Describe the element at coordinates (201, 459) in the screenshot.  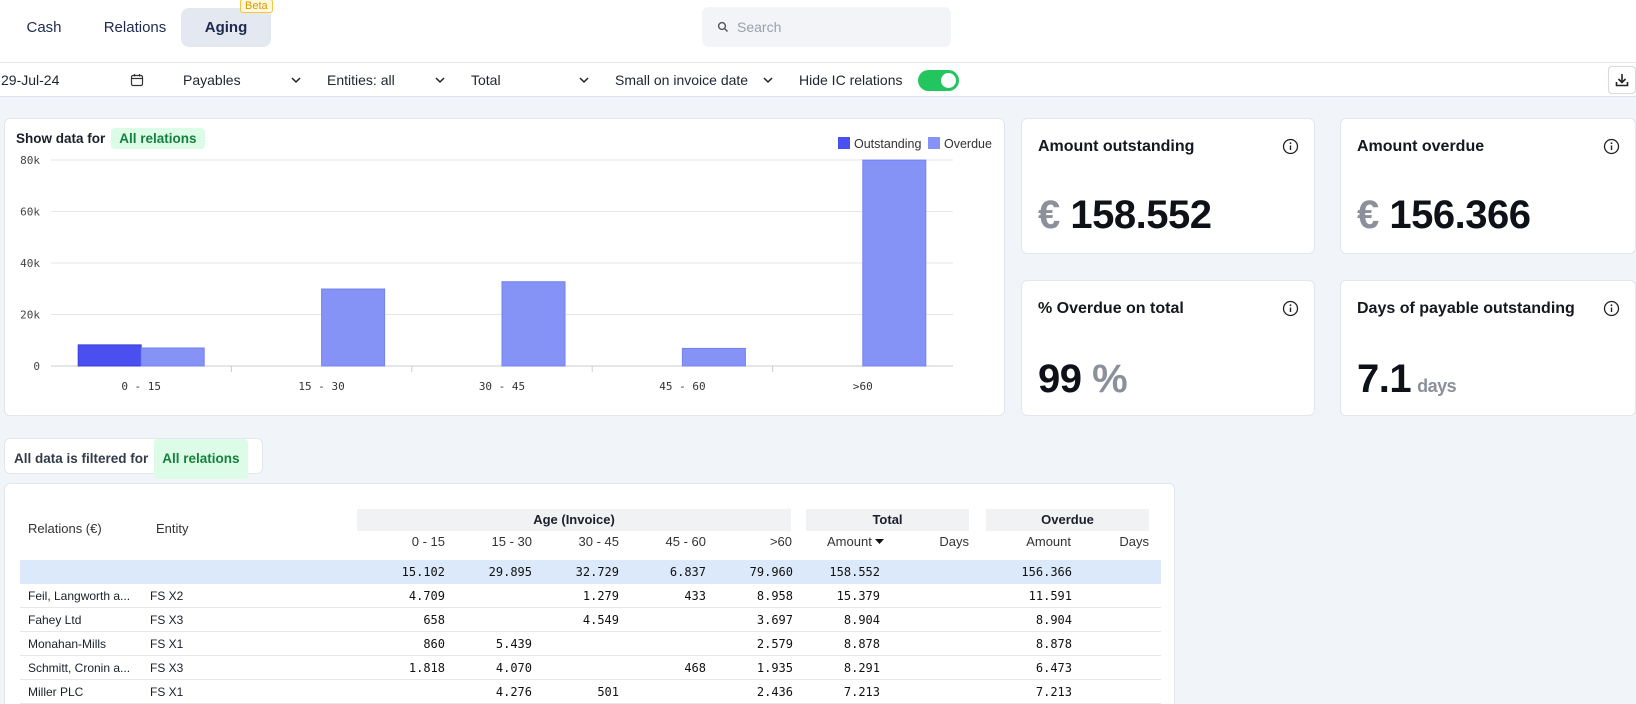
I see `filter-note-pill: All relations` at that location.